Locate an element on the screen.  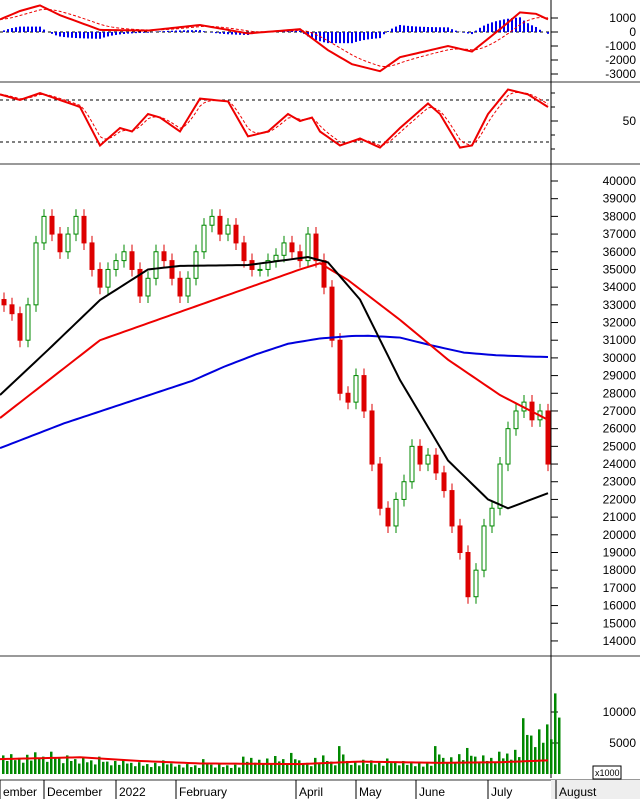
price-tick-label: 34000 is located at coordinates (620, 287).